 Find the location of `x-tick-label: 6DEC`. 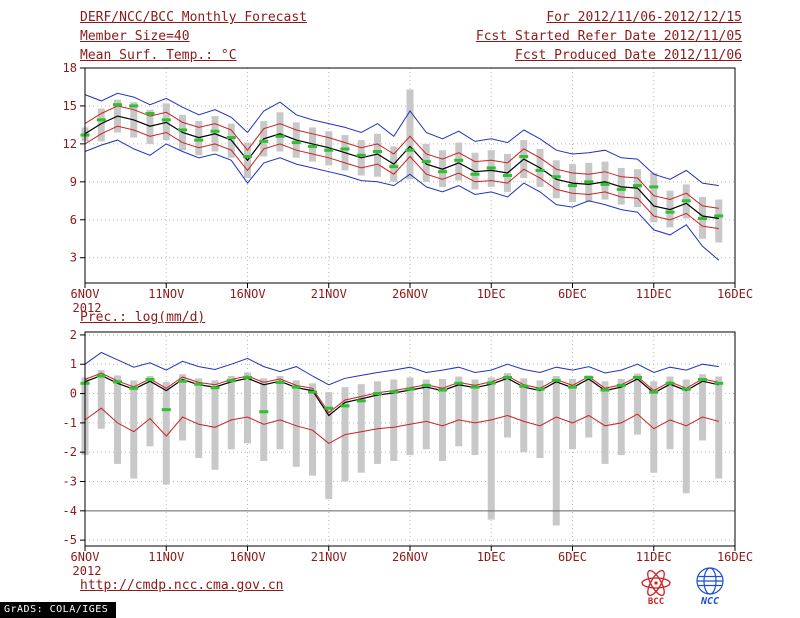

x-tick-label: 6DEC is located at coordinates (572, 294).